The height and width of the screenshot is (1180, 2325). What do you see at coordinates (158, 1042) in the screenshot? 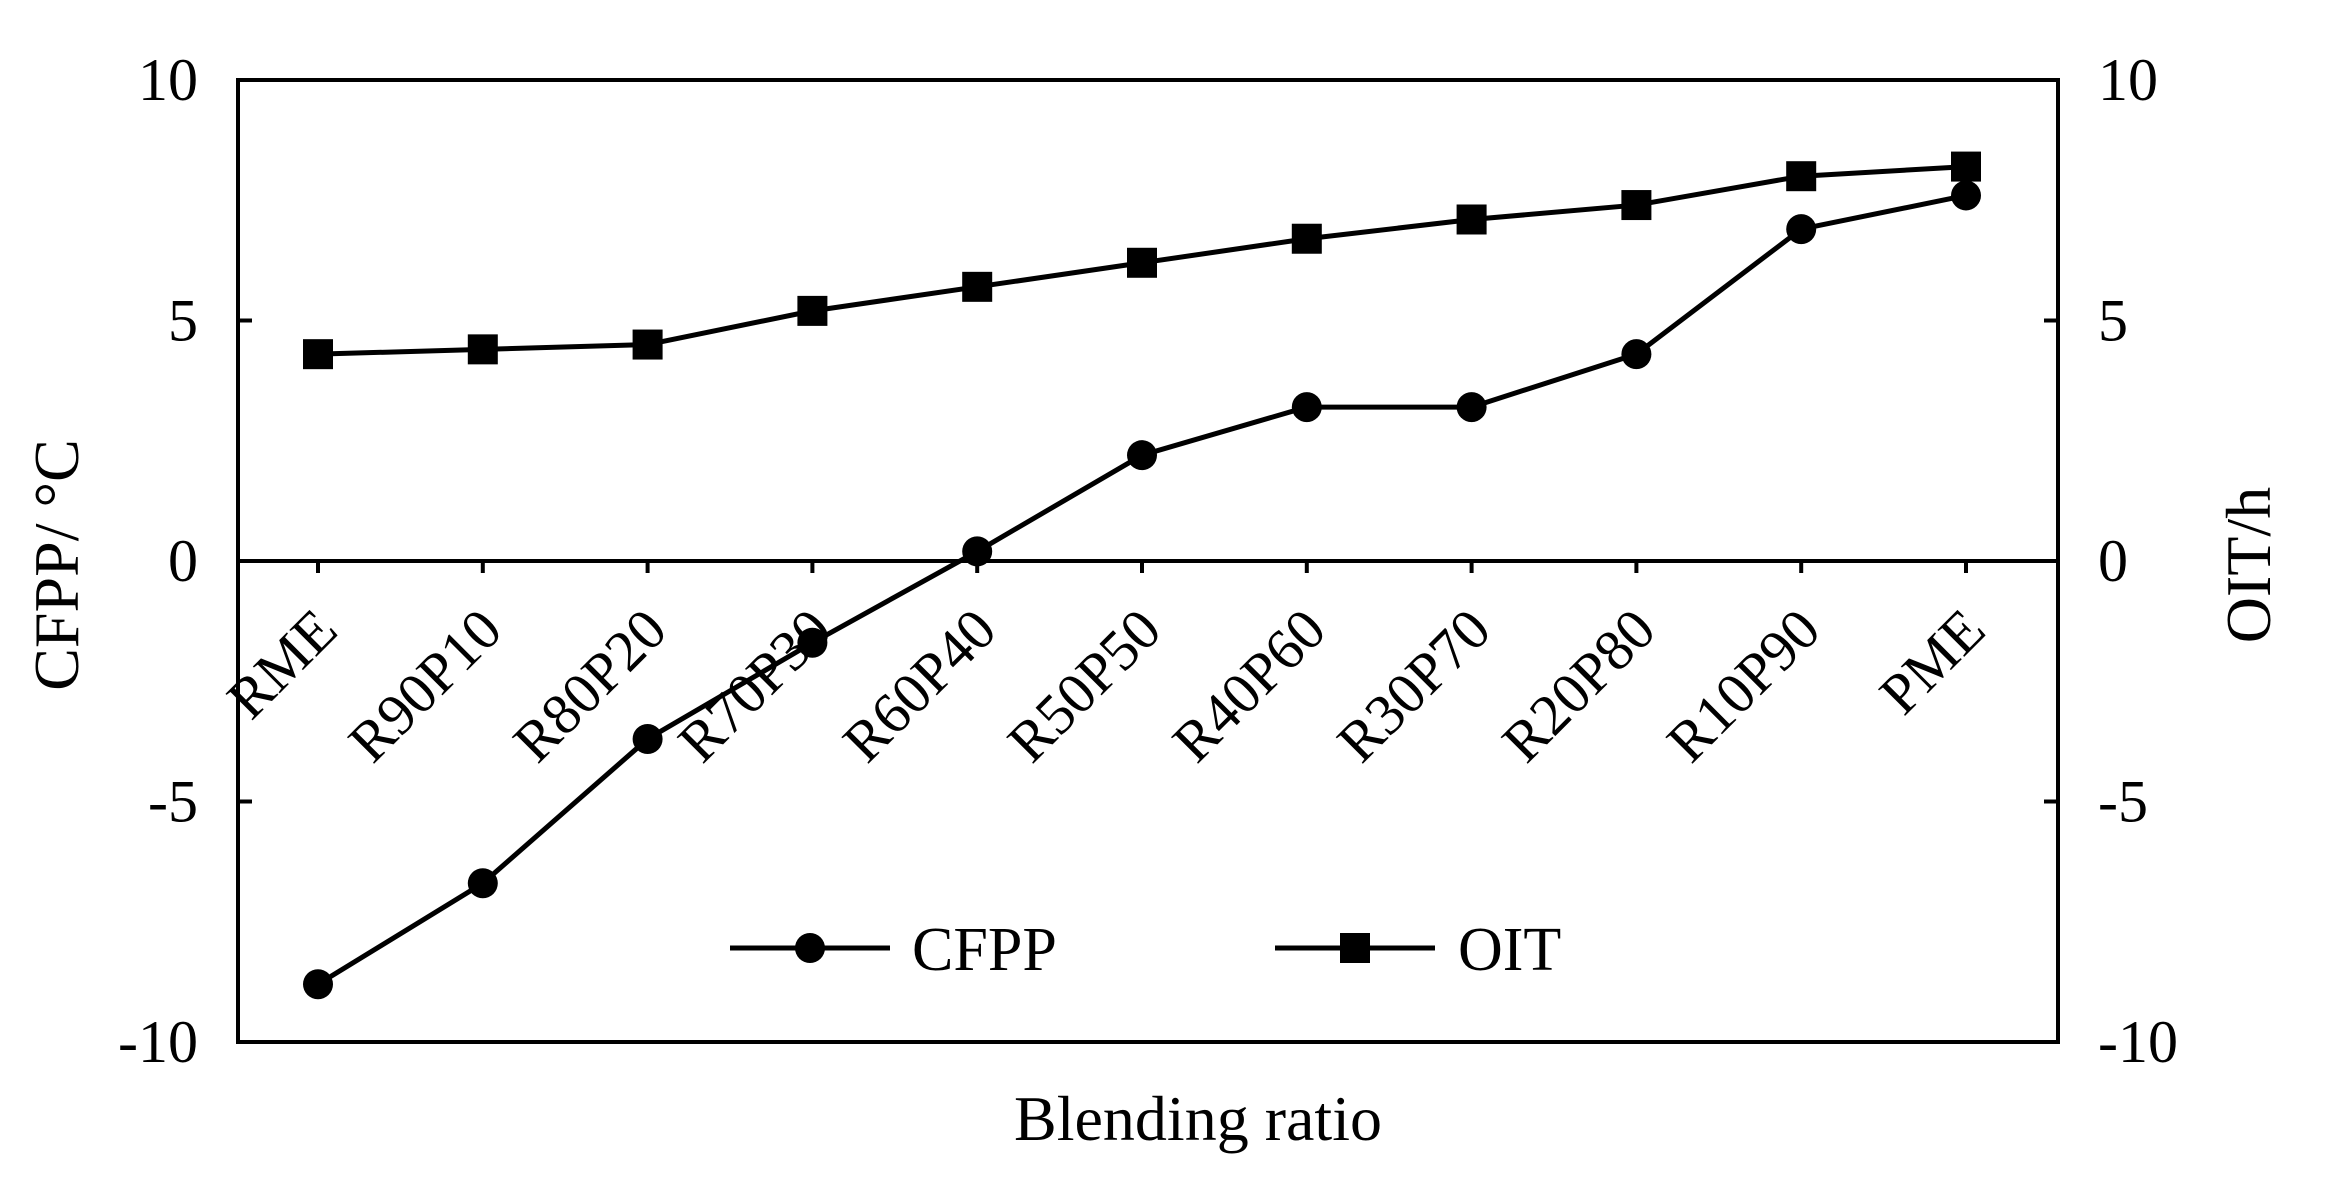
I see `y-tick-label: -10` at bounding box center [158, 1042].